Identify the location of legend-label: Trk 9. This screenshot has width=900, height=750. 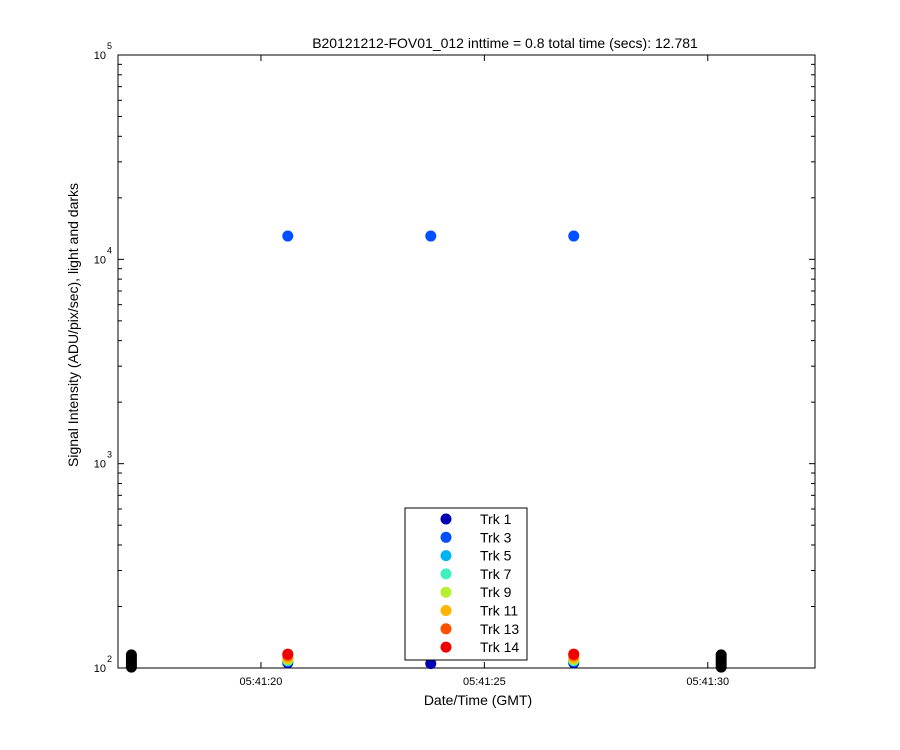
(496, 592).